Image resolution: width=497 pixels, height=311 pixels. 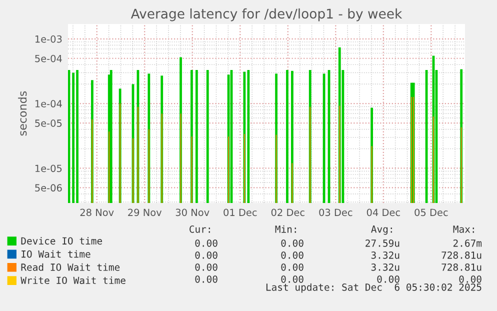 What do you see at coordinates (22, 113) in the screenshot?
I see `y-axis-title: seconds` at bounding box center [22, 113].